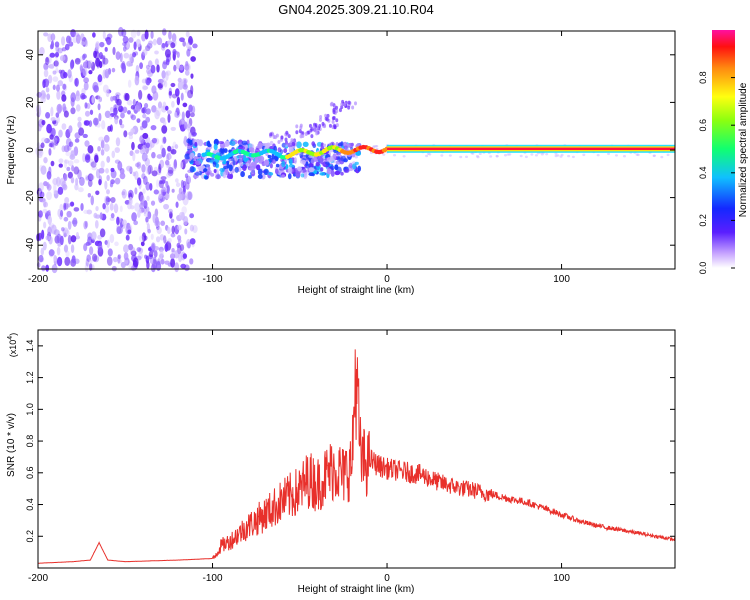 Image resolution: width=750 pixels, height=600 pixels. Describe the element at coordinates (30, 536) in the screenshot. I see `bottom-y-tick-label: 0.2` at that location.